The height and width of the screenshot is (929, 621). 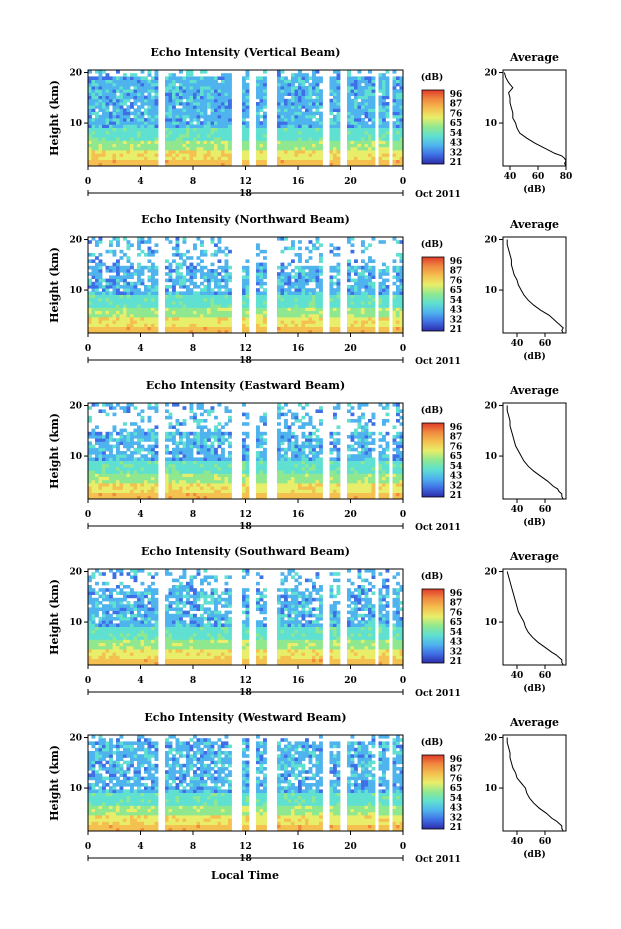 I want to click on avg-xtick-label: 40, so click(x=510, y=177).